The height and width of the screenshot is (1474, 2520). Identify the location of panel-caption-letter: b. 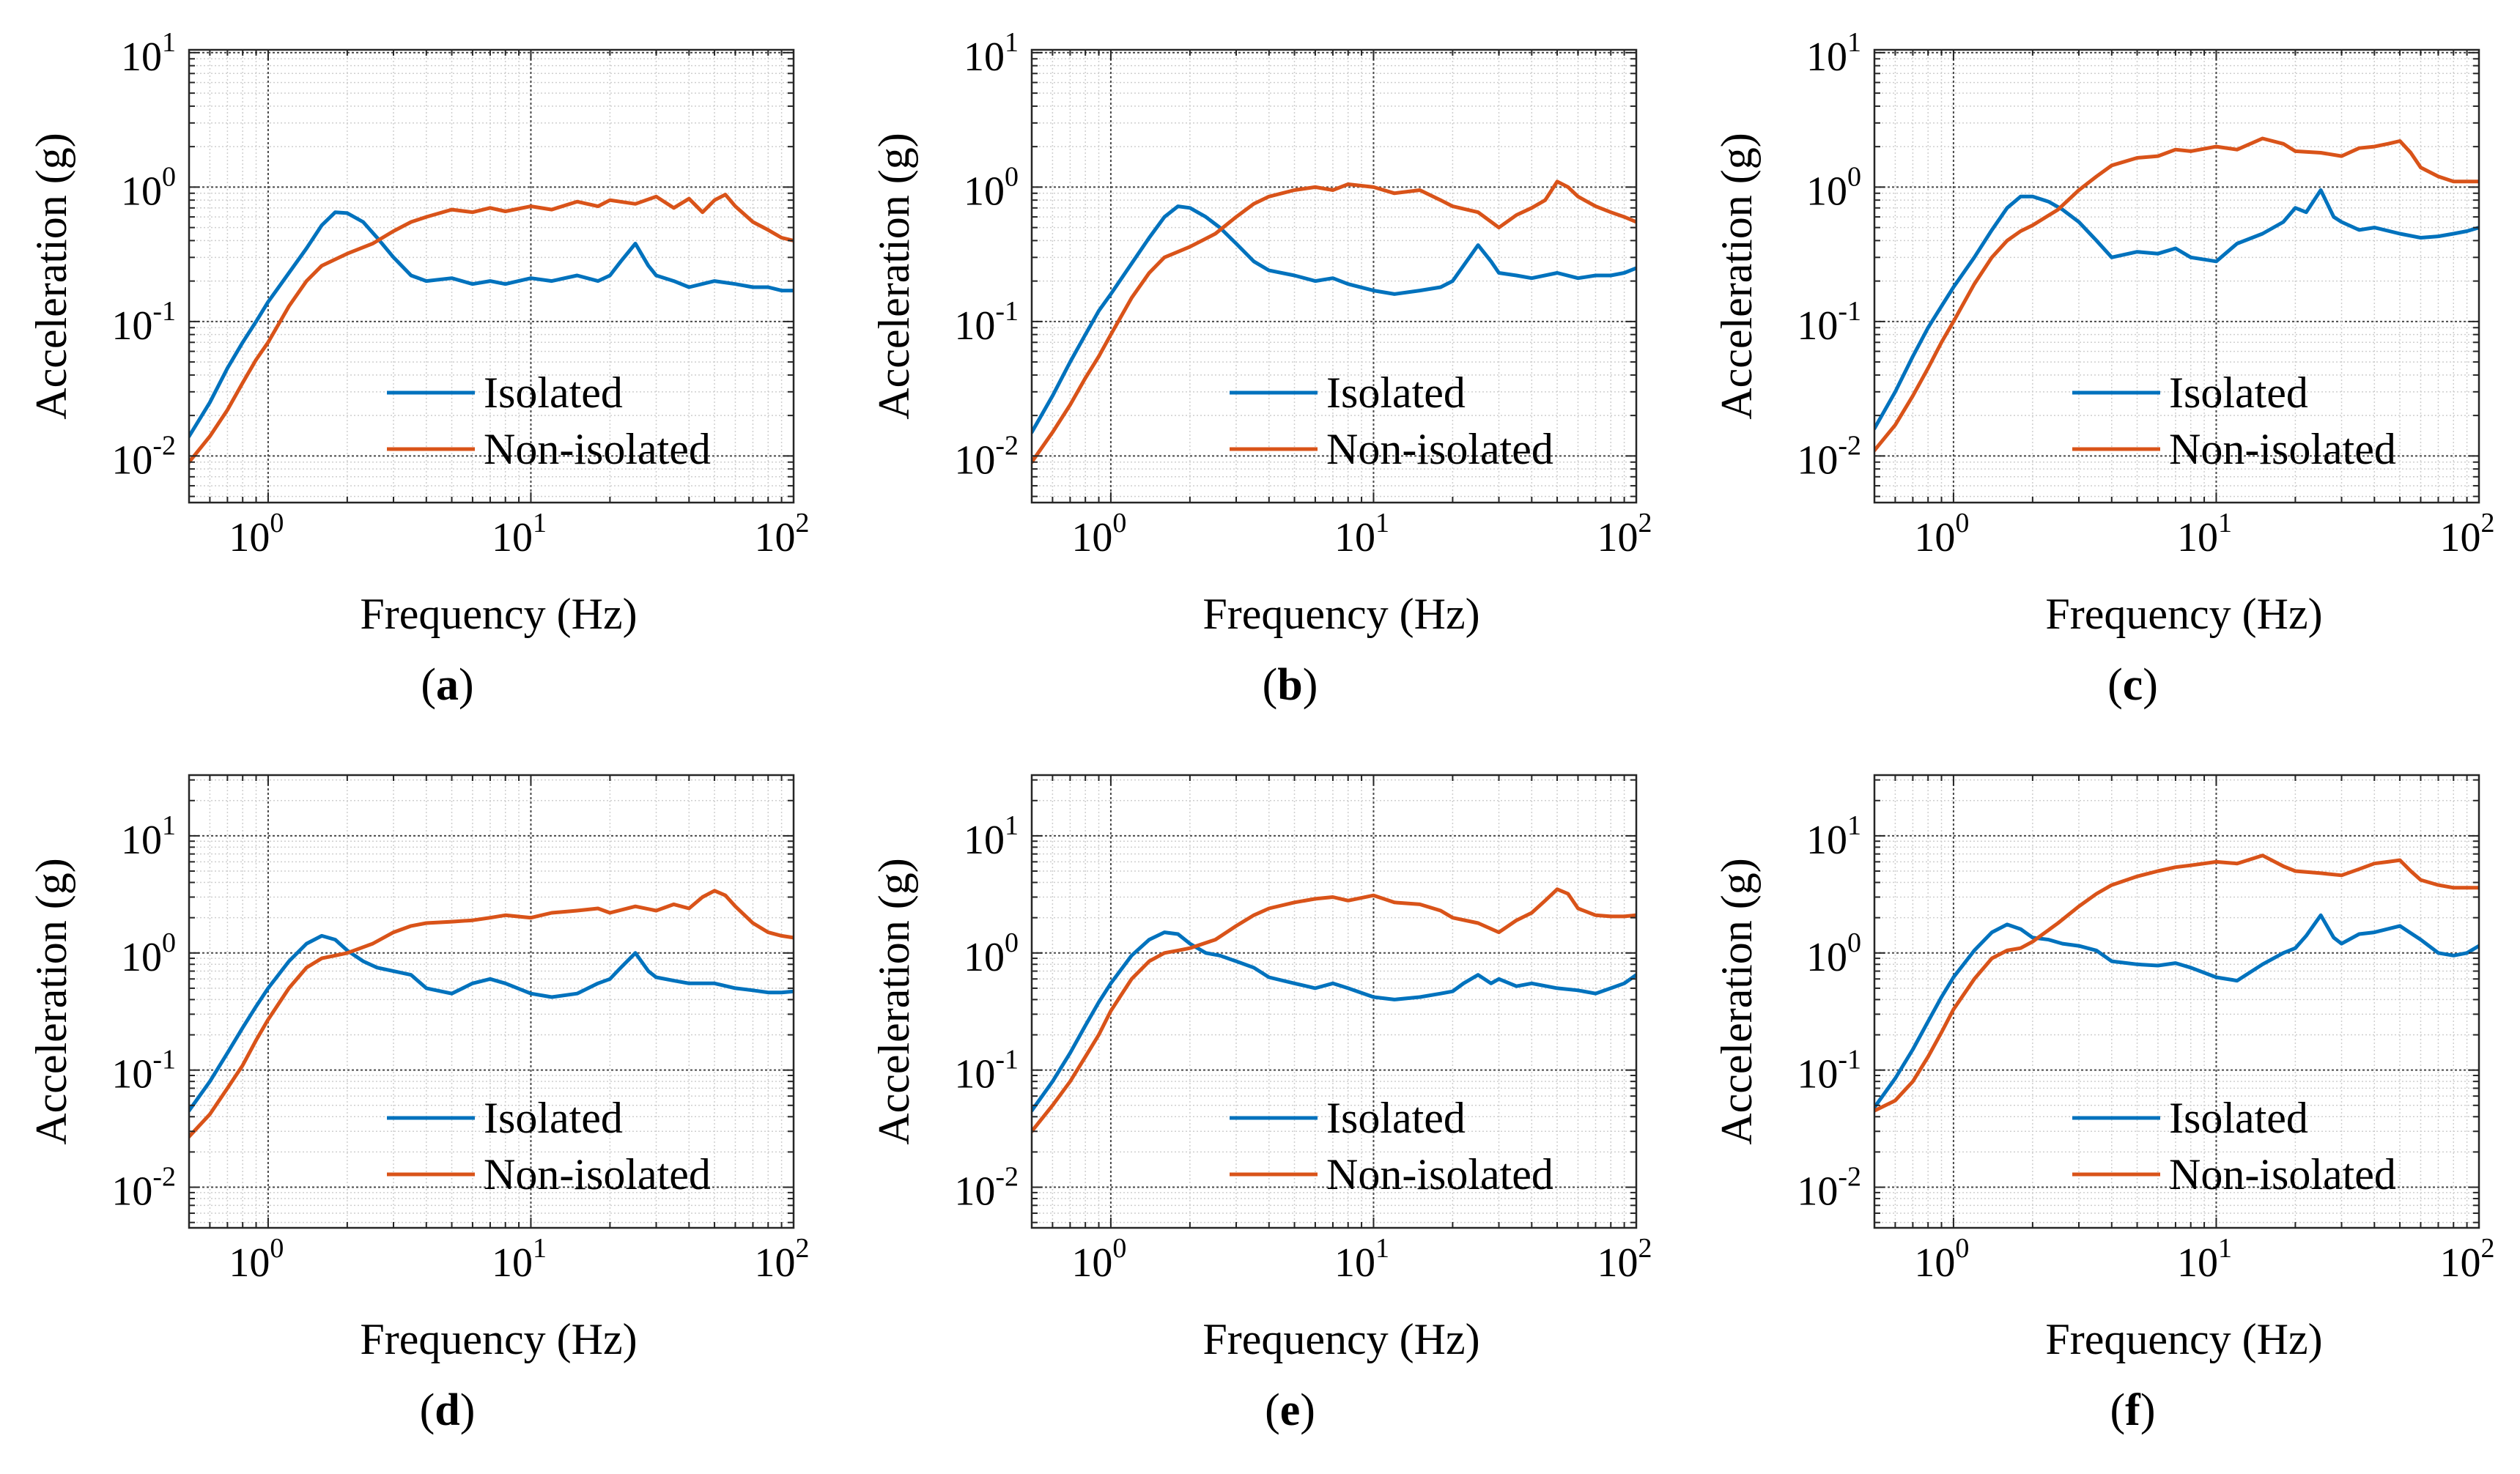
(1289, 685).